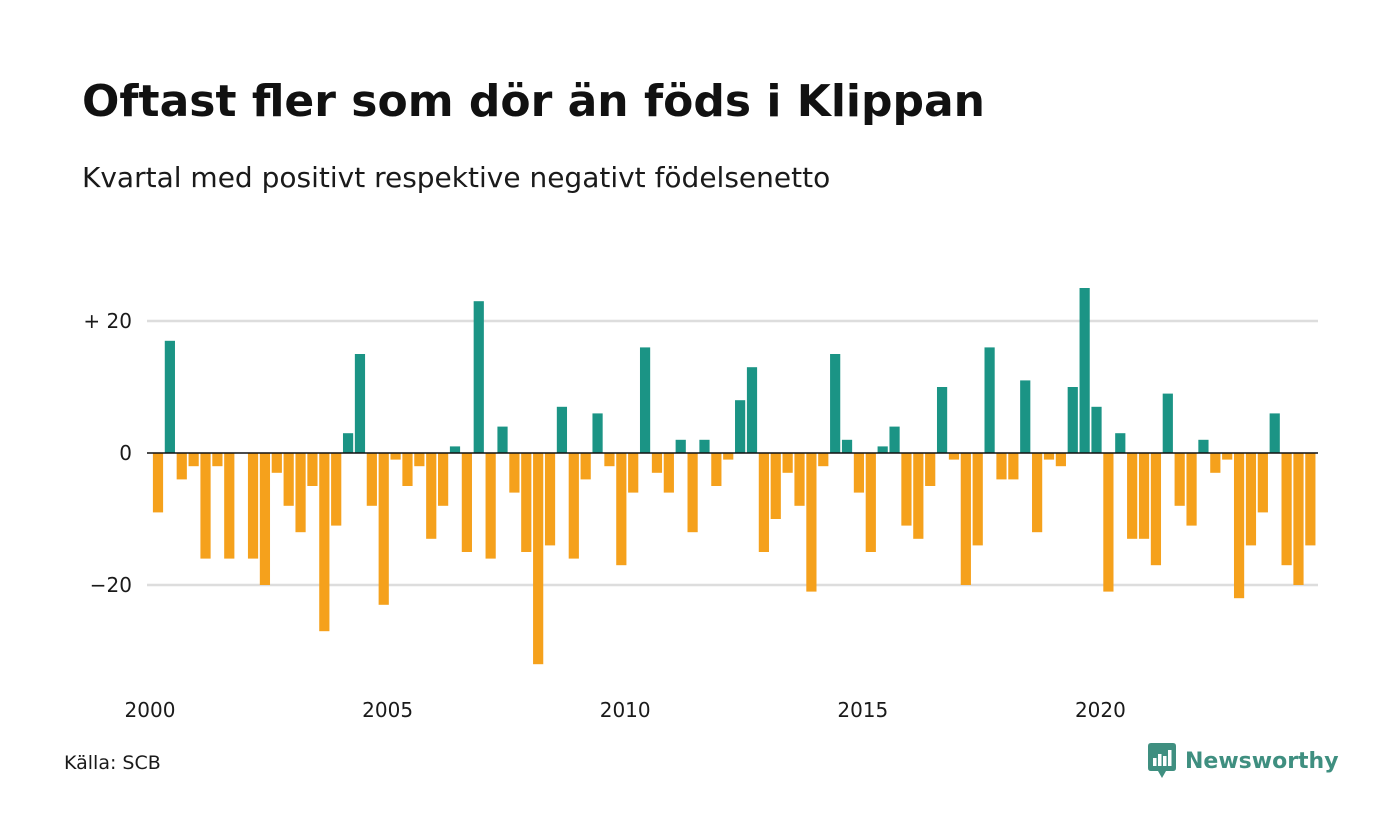 This screenshot has width=1400, height=840. Describe the element at coordinates (1162, 760) in the screenshot. I see `newsworthy-chart-bubble-icon` at that location.